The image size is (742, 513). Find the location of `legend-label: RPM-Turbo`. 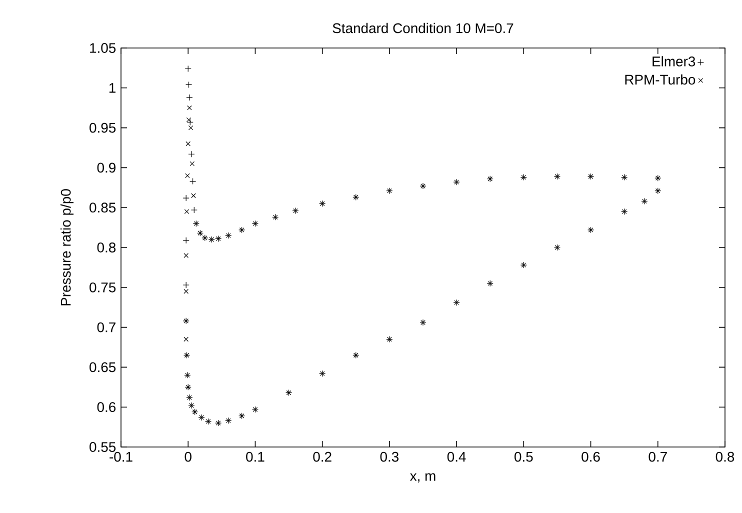

legend-label: RPM-Turbo is located at coordinates (660, 79).